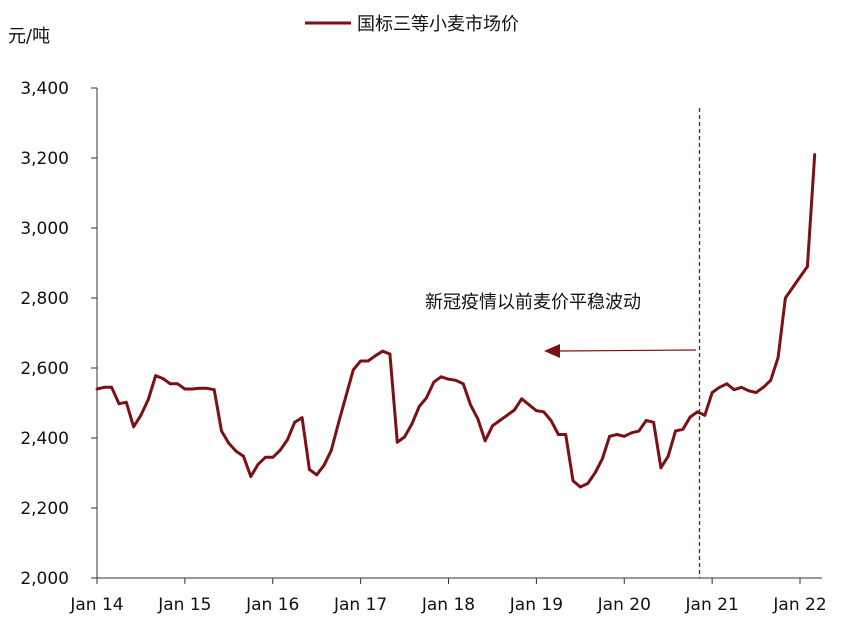 The width and height of the screenshot is (864, 635). I want to click on y-tick-label: 3,400, so click(44, 89).